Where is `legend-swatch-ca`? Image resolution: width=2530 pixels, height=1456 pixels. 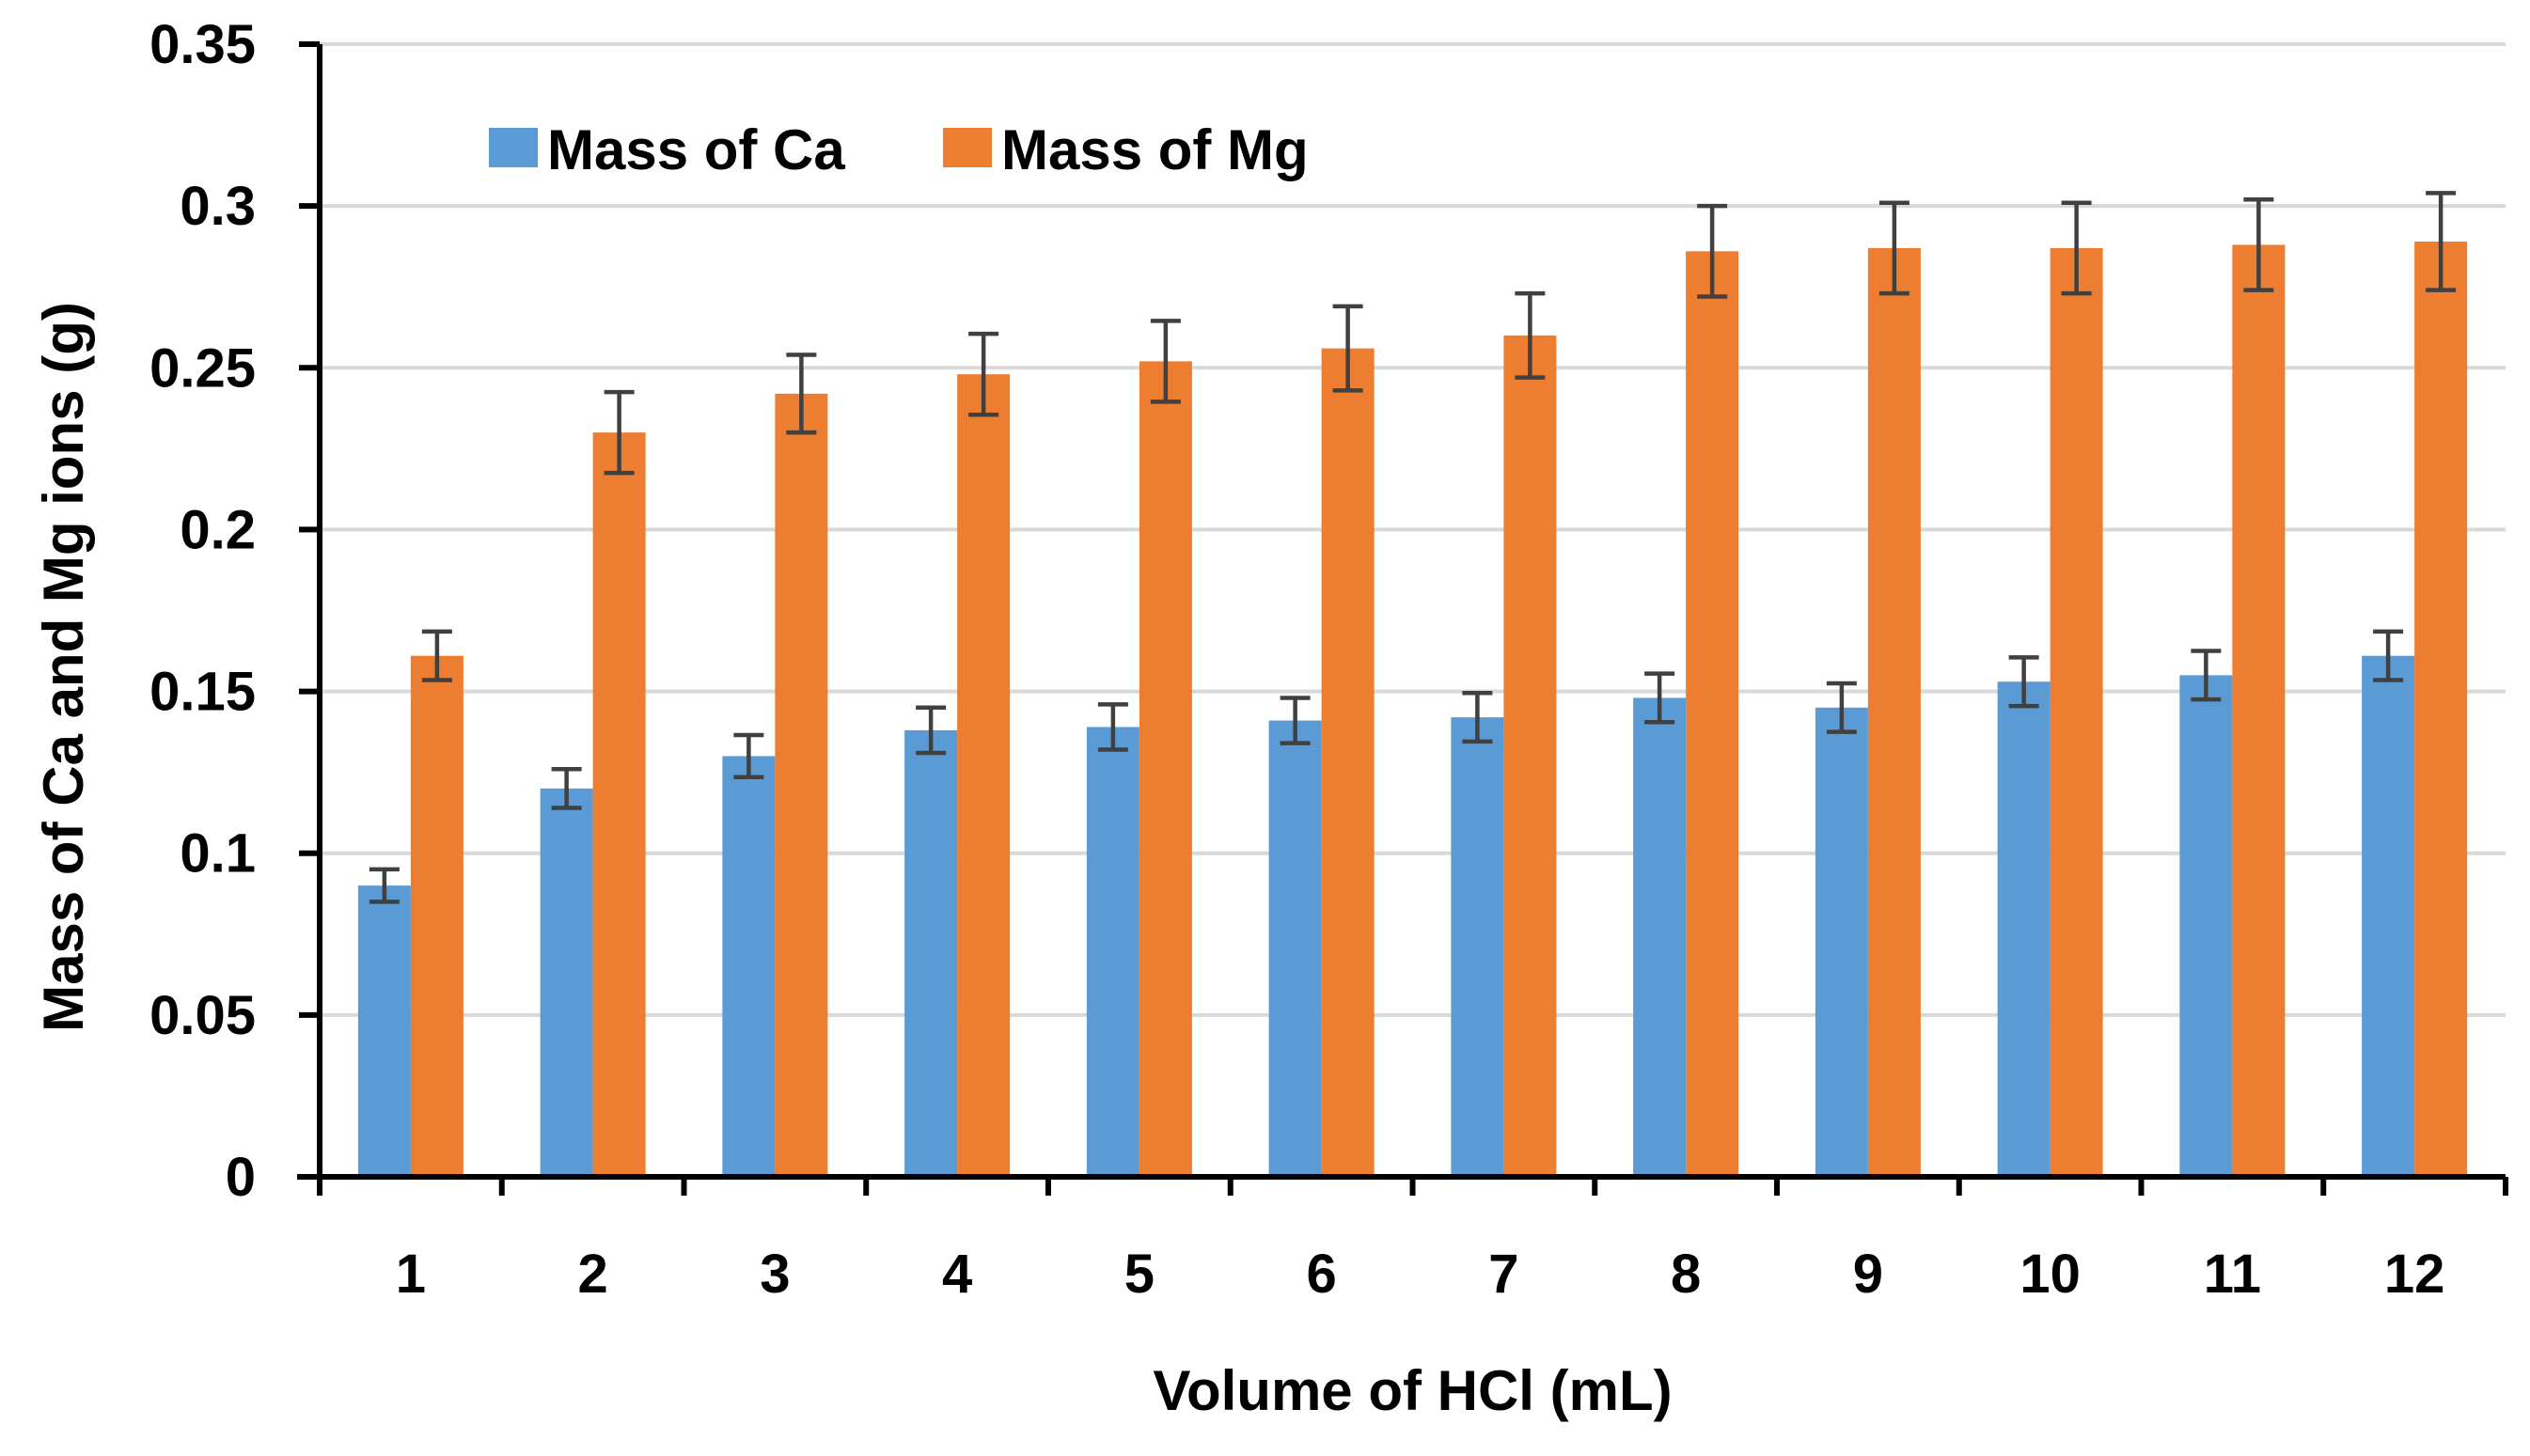
legend-swatch-ca is located at coordinates (514, 147).